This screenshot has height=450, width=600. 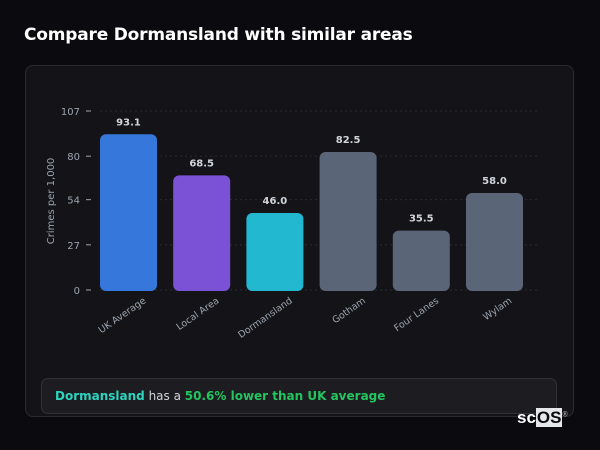 What do you see at coordinates (542, 417) in the screenshot?
I see `scos-logo: scOS®` at bounding box center [542, 417].